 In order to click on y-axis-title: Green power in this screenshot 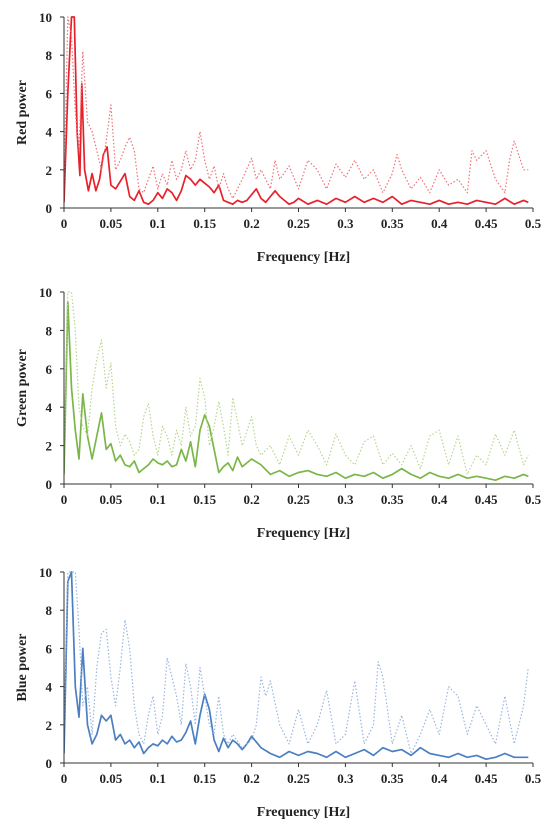, I will do `click(22, 388)`.